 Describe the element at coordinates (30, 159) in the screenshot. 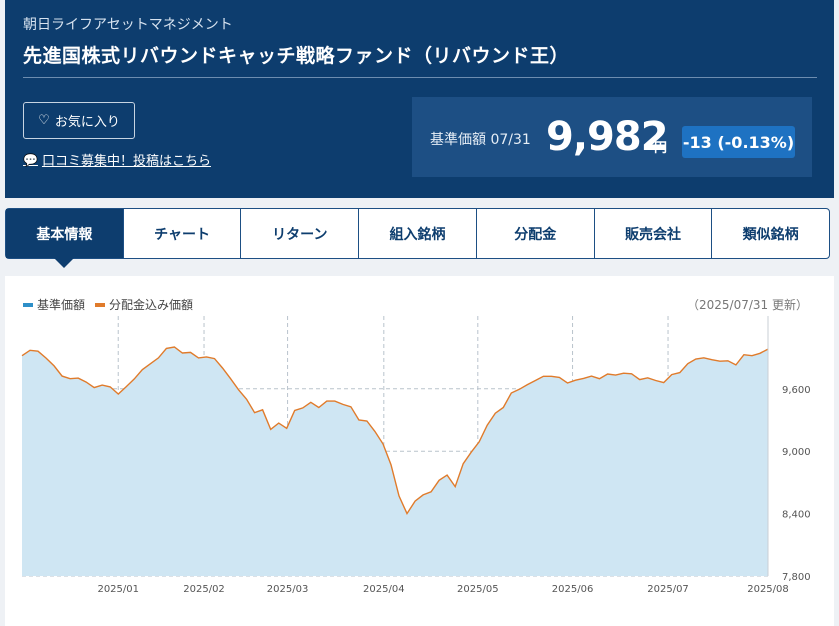

I see `chat-bubble-icon: 💬` at that location.